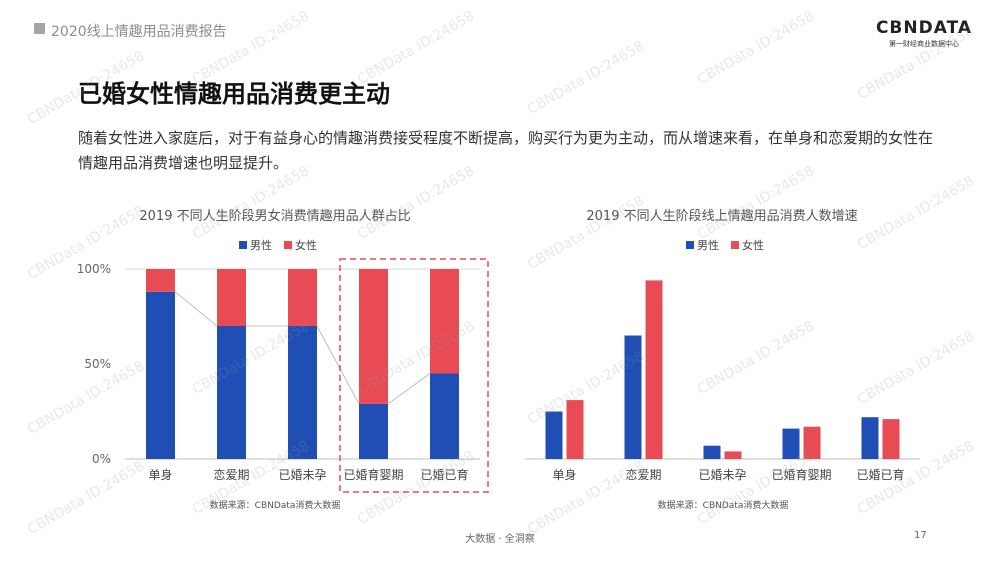 This screenshot has height=563, width=1000. What do you see at coordinates (723, 505) in the screenshot?
I see `chart2-source: 数据来源：CBNData消费大数据` at bounding box center [723, 505].